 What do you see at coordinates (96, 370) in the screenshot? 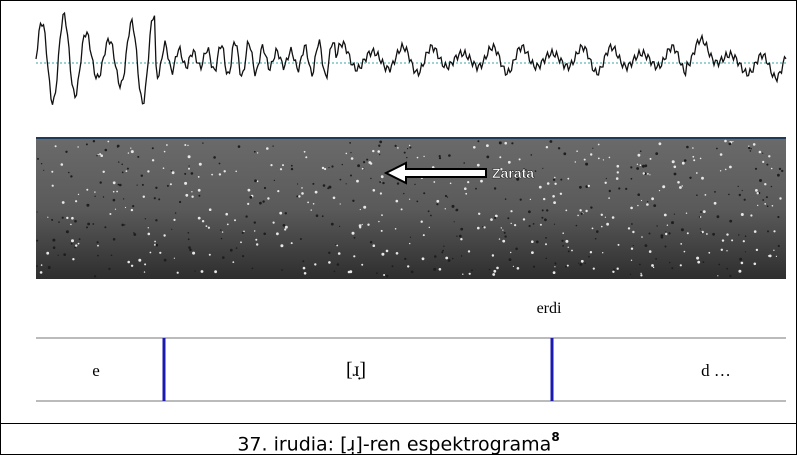
I see `segment-label: e` at bounding box center [96, 370].